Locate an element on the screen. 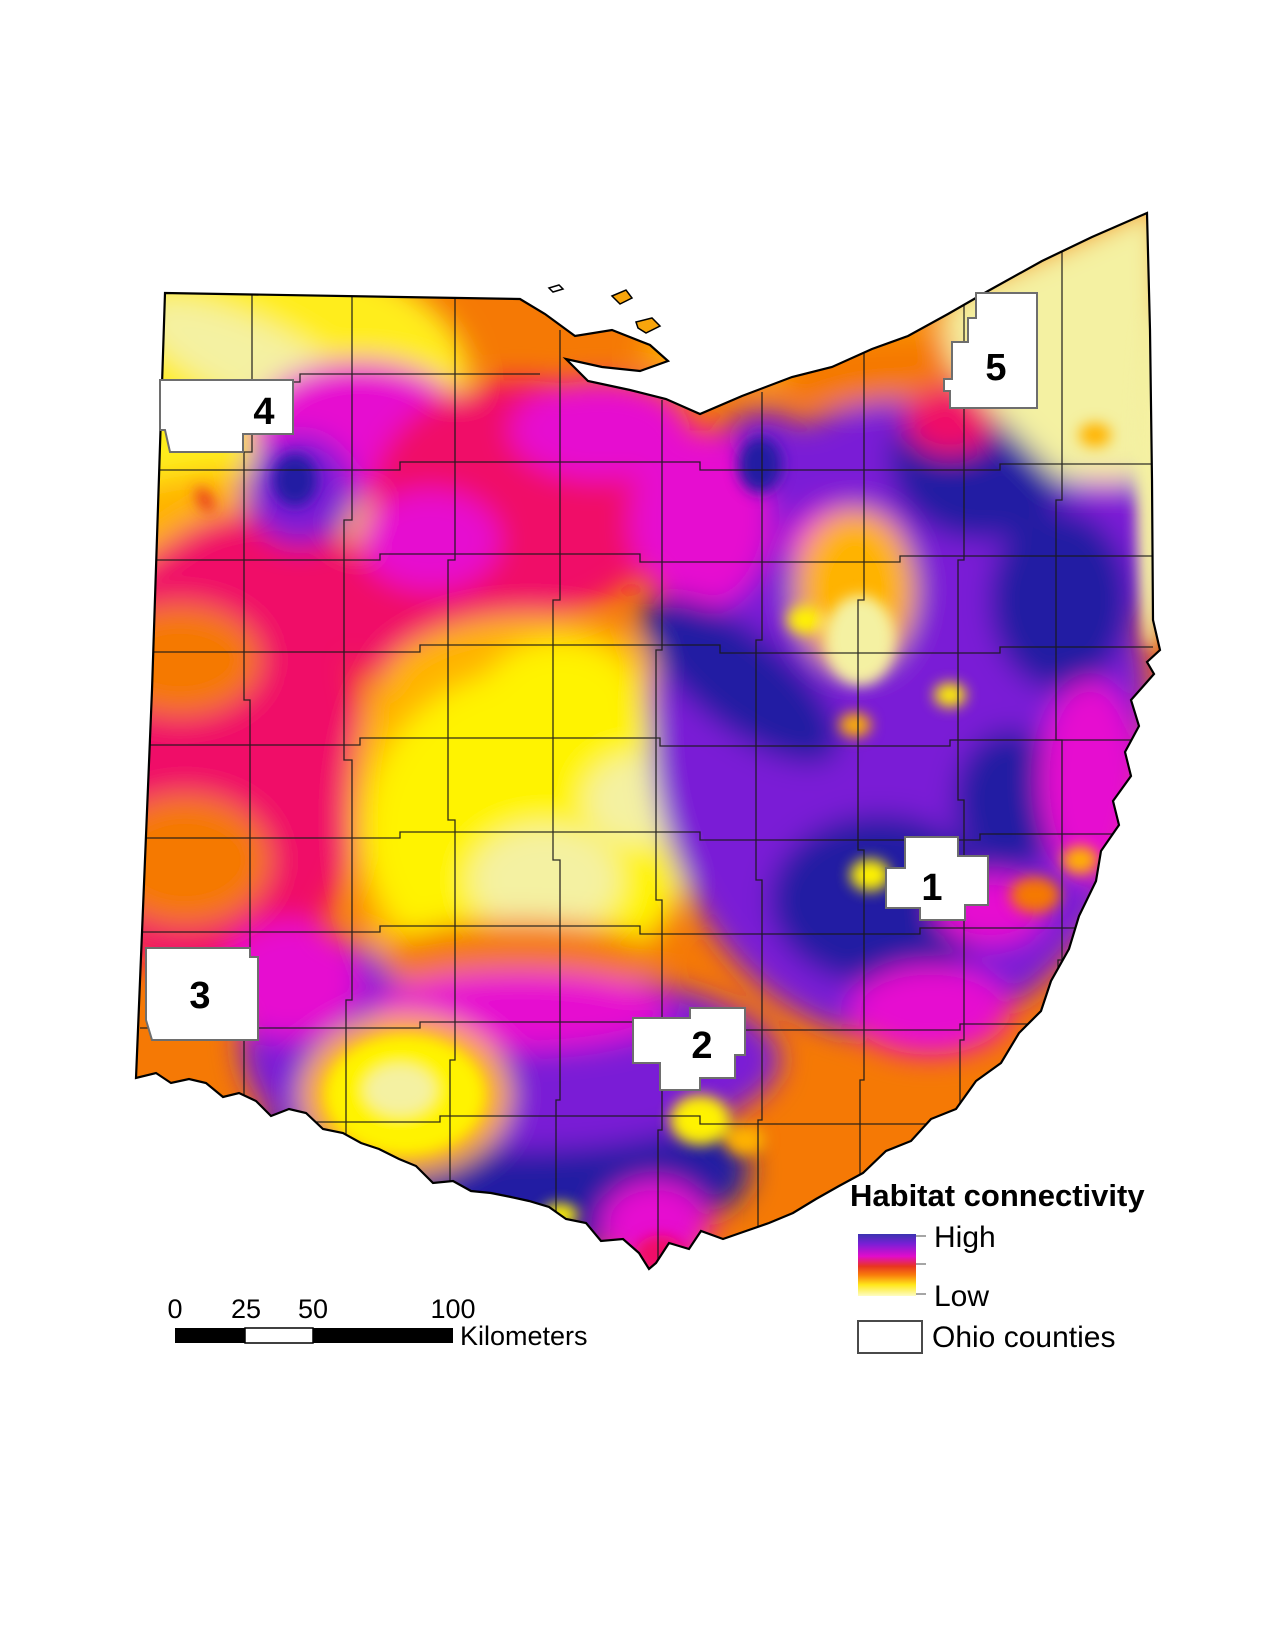 The width and height of the screenshot is (1275, 1650). legend-low-label: Low is located at coordinates (961, 1296).